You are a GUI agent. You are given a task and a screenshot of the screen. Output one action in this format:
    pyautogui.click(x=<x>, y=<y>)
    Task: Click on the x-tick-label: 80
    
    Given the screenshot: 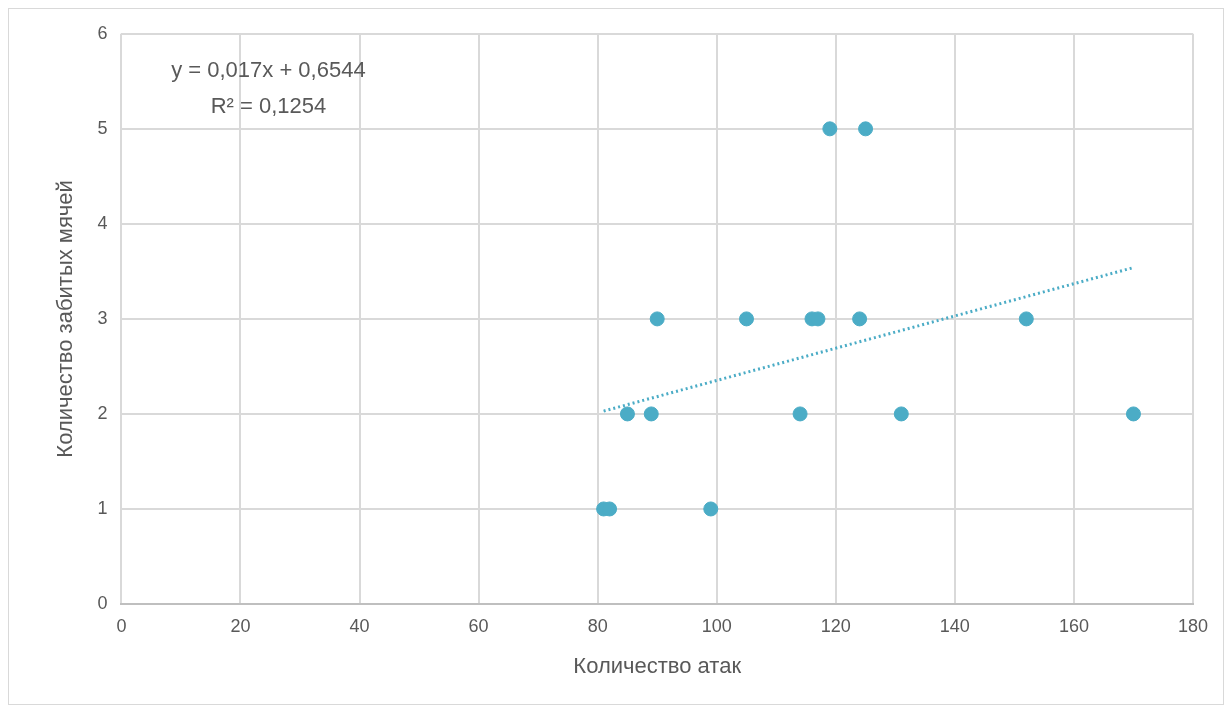 What is the action you would take?
    pyautogui.click(x=597, y=625)
    